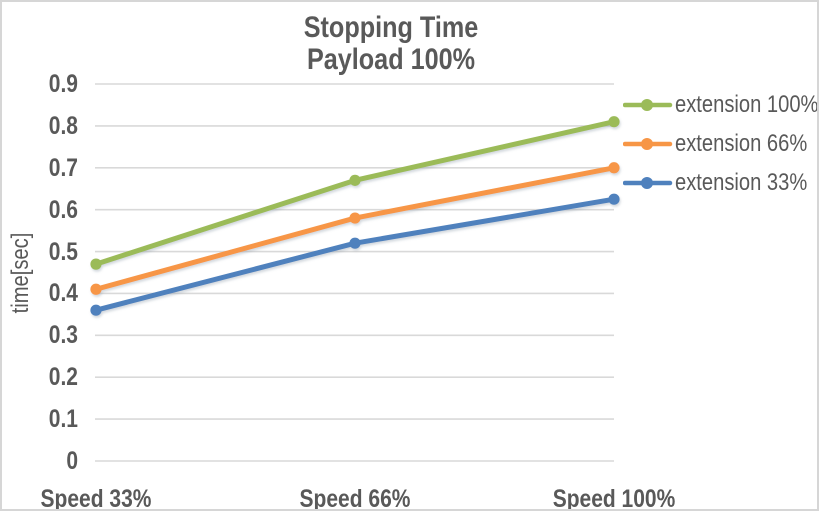 This screenshot has width=819, height=511. I want to click on legend-label: extension 66%, so click(741, 143).